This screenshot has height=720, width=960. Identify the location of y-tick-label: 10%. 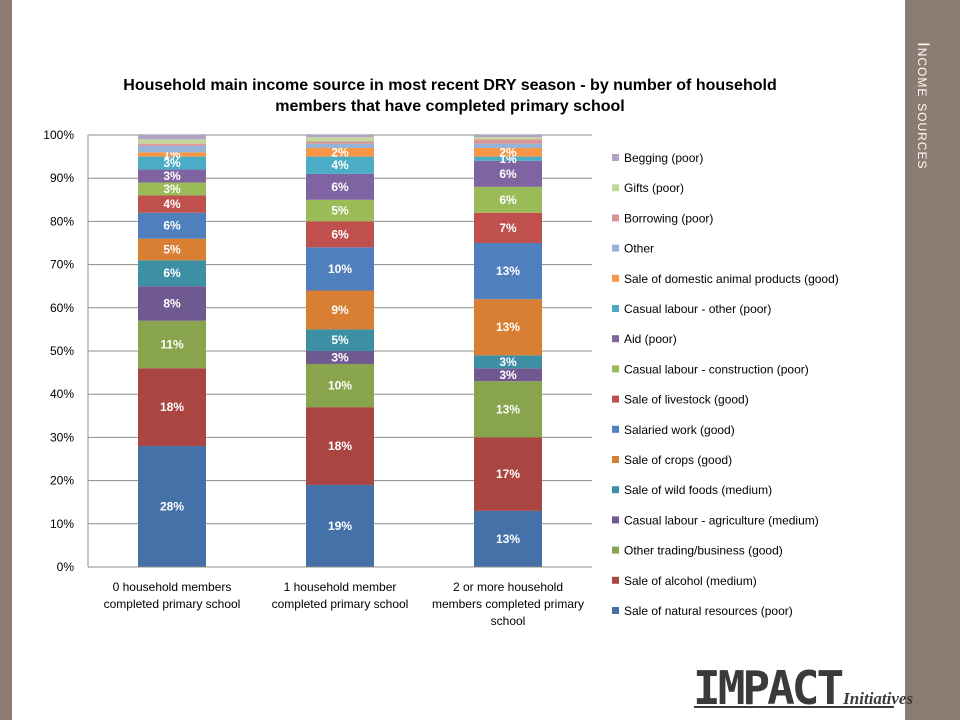
(62, 524).